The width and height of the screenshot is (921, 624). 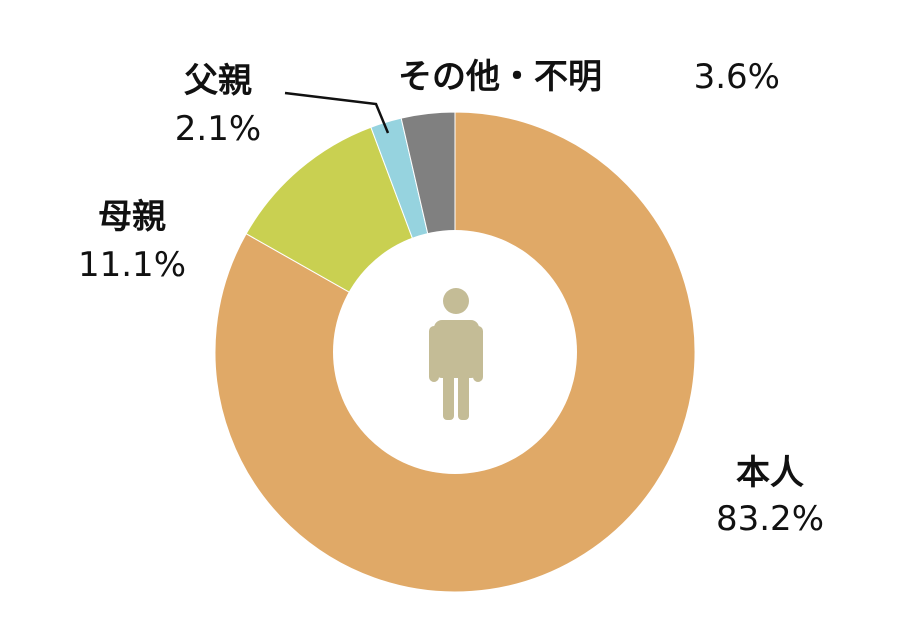 I want to click on label-self-value: 83.2%, so click(x=770, y=519).